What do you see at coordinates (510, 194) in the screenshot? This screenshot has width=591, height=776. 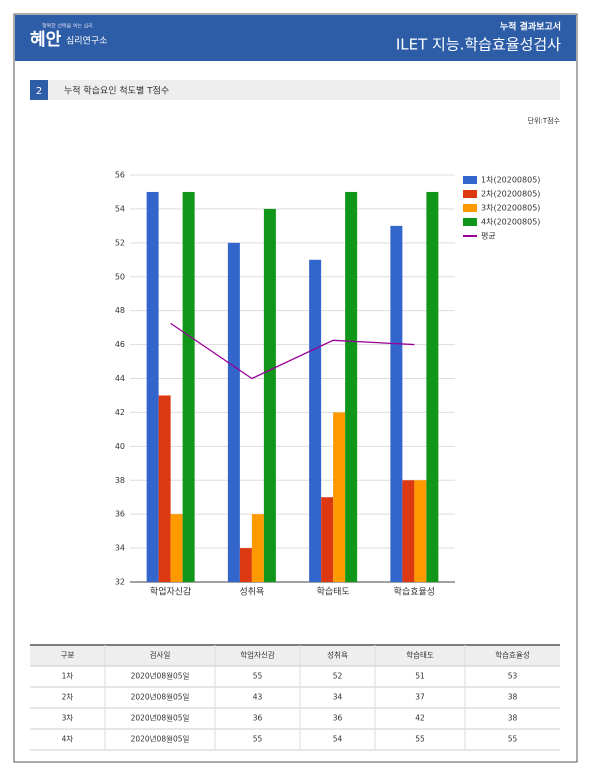 I see `legend-label: 2차(20200805)` at bounding box center [510, 194].